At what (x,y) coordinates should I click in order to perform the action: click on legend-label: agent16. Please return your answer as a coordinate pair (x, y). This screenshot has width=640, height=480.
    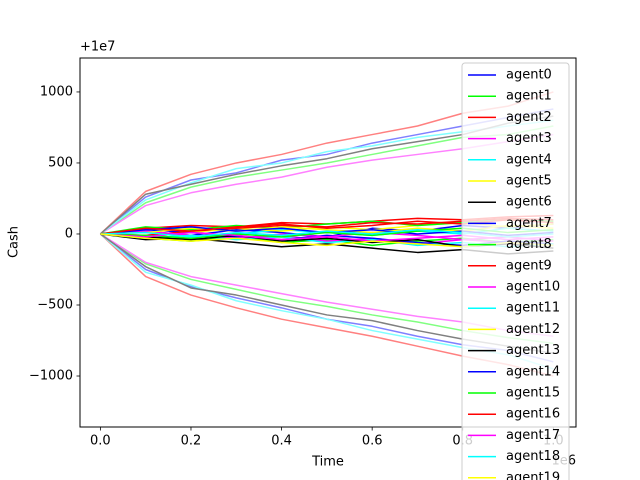
    Looking at the image, I should click on (533, 414).